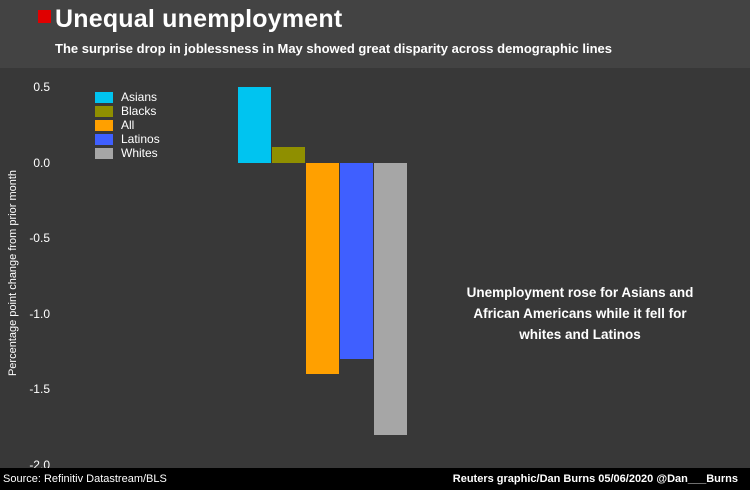 The height and width of the screenshot is (490, 750). What do you see at coordinates (39, 313) in the screenshot?
I see `y-tick-label: -1.0` at bounding box center [39, 313].